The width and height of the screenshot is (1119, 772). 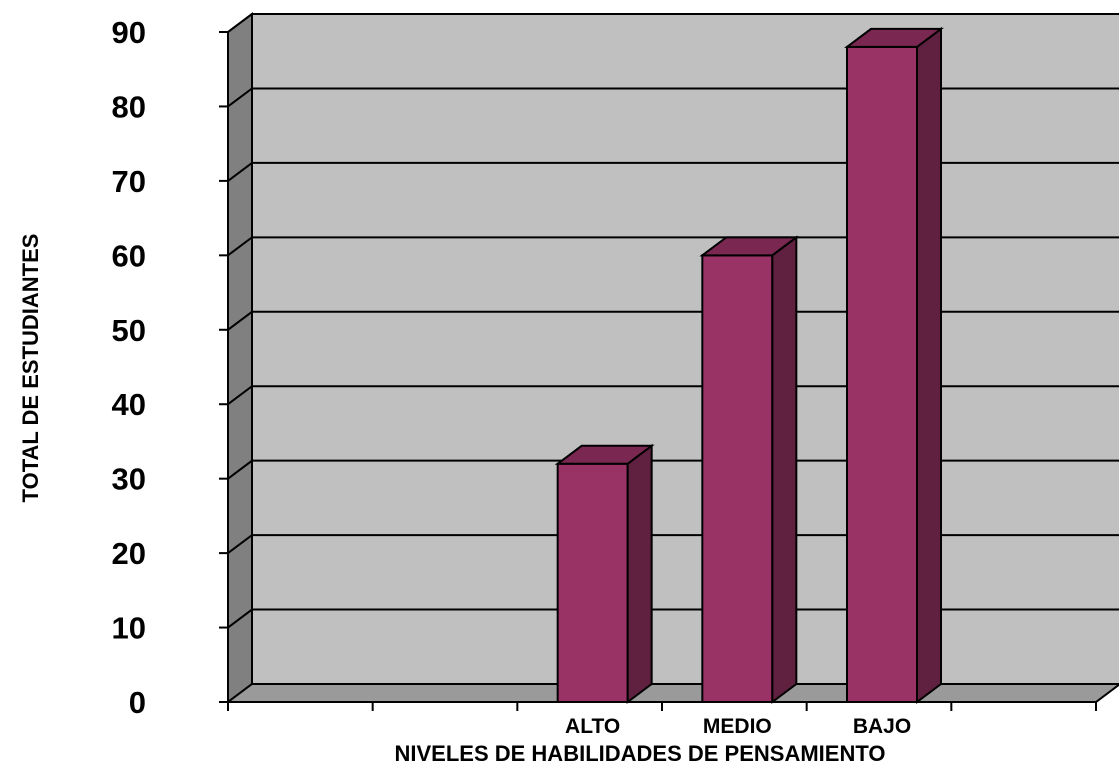 What do you see at coordinates (137, 702) in the screenshot?
I see `y-tick-label: 0` at bounding box center [137, 702].